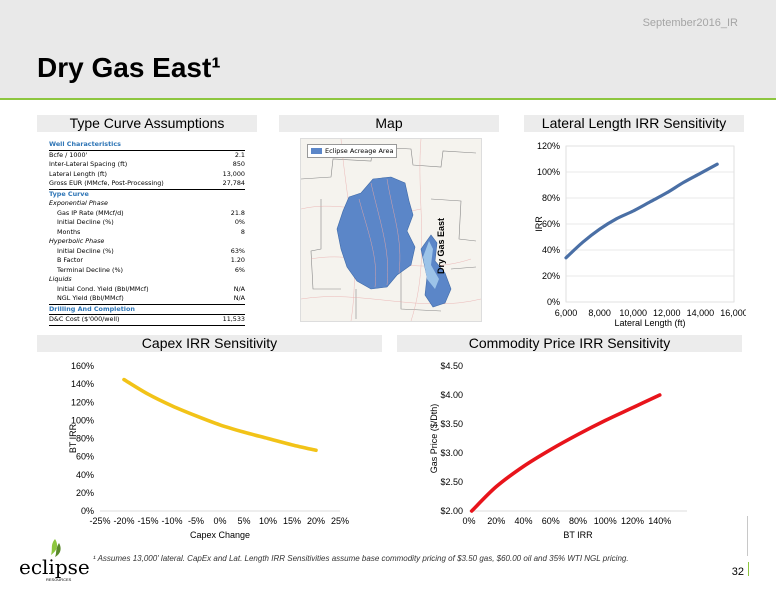 Image resolution: width=776 pixels, height=600 pixels. What do you see at coordinates (56, 548) in the screenshot?
I see `logo-flame-icon` at bounding box center [56, 548].